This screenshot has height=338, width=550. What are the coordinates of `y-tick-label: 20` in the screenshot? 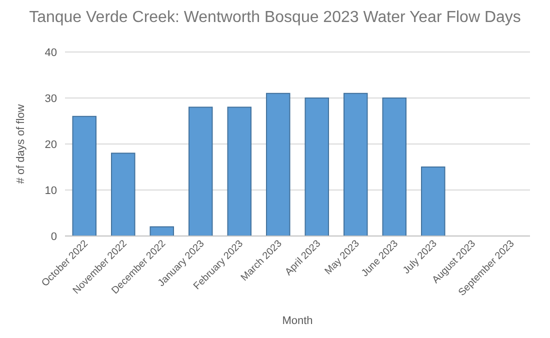 It's located at (50, 144).